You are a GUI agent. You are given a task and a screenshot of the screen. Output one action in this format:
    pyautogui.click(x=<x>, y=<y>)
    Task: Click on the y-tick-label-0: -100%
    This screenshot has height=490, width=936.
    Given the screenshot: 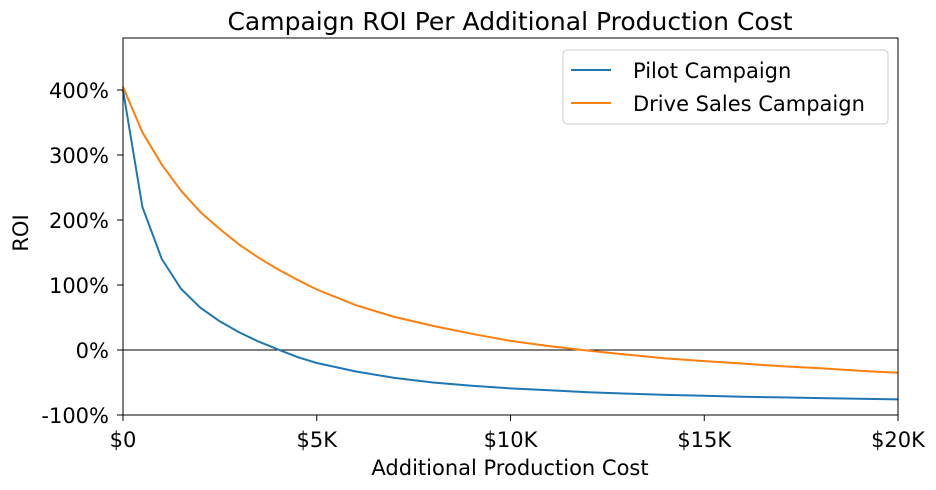 What is the action you would take?
    pyautogui.click(x=75, y=416)
    